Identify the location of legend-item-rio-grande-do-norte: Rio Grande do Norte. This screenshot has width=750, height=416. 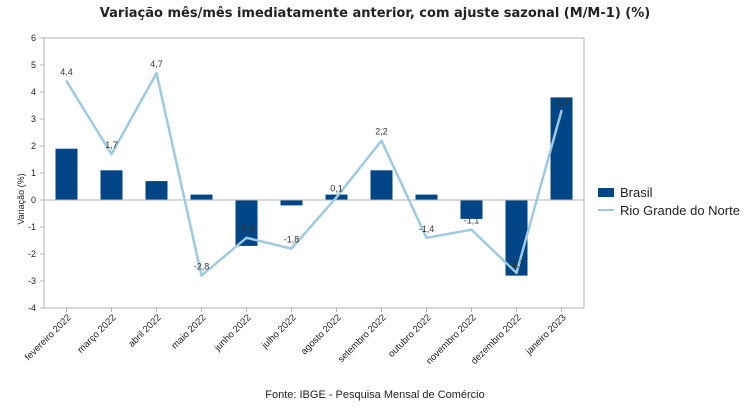
(669, 210).